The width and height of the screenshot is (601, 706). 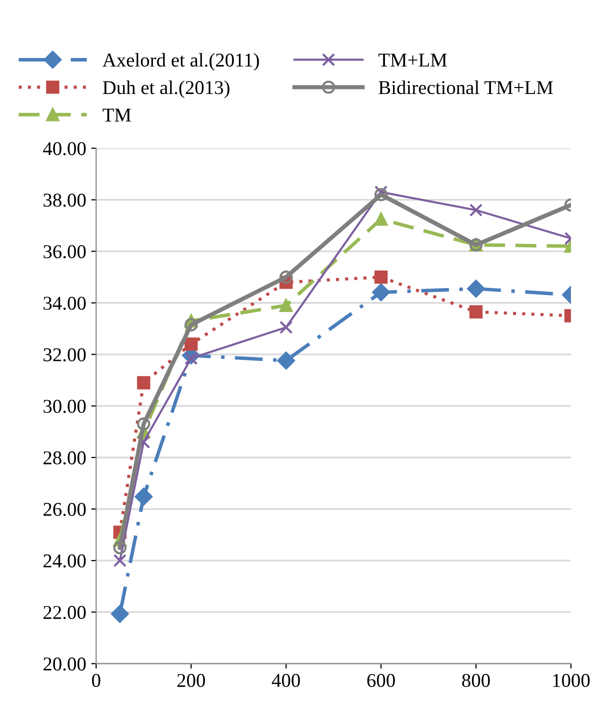 What do you see at coordinates (65, 613) in the screenshot?
I see `y-tick-label: 22.00` at bounding box center [65, 613].